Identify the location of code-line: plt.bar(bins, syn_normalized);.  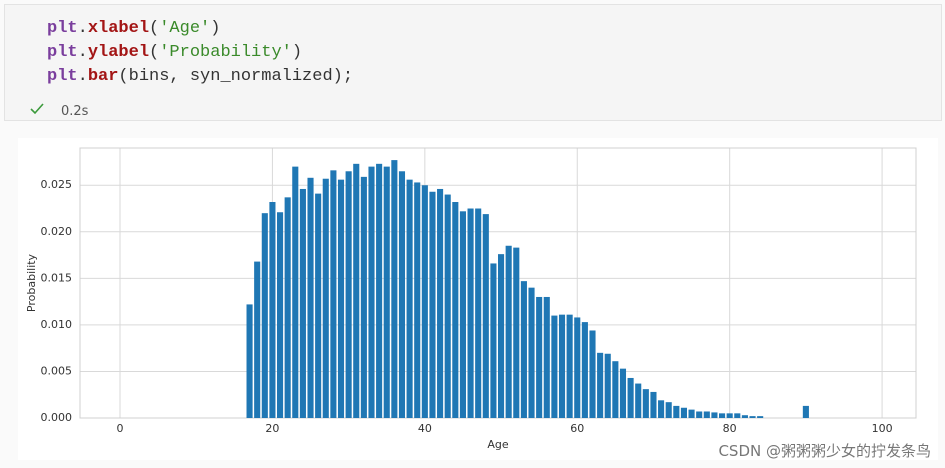
(200, 76).